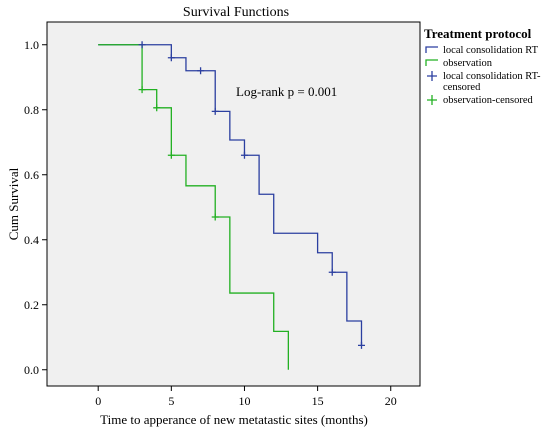 Image resolution: width=547 pixels, height=432 pixels. What do you see at coordinates (488, 100) in the screenshot?
I see `legend-label-3: observation-censored` at bounding box center [488, 100].